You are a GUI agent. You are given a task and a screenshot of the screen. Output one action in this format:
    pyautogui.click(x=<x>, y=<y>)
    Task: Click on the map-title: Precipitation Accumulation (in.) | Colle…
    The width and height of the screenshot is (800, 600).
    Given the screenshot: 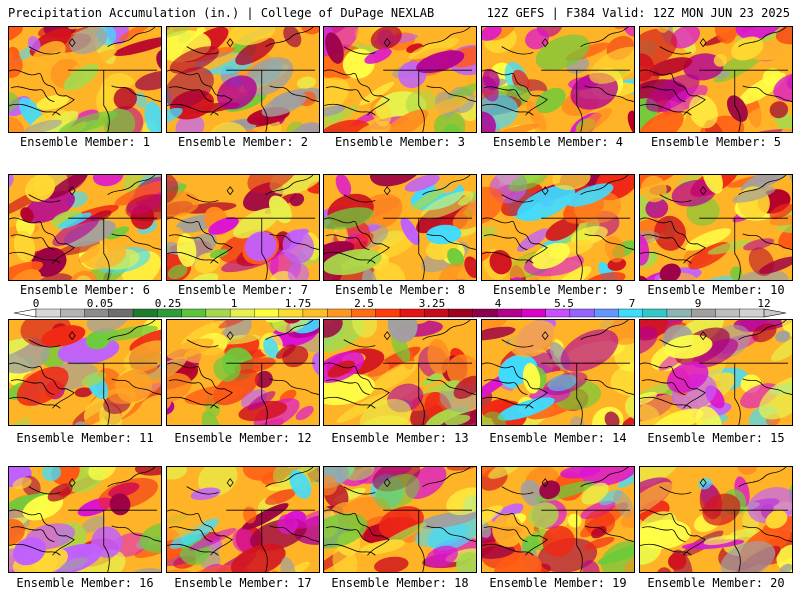 What is the action you would take?
    pyautogui.click(x=221, y=13)
    